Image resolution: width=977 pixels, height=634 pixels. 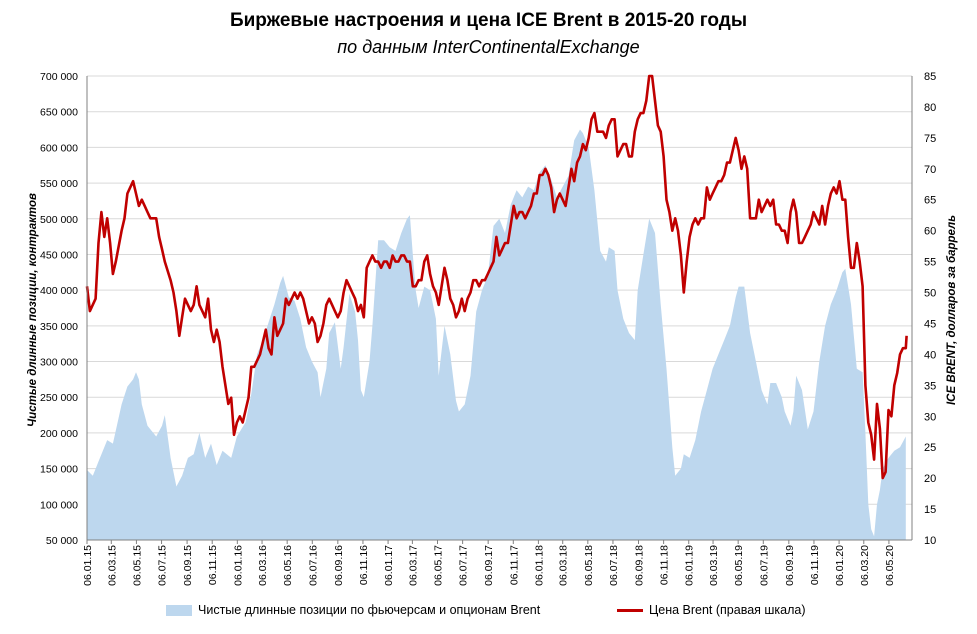 What do you see at coordinates (389, 565) in the screenshot?
I see `x-tick-label: 06.01.17` at bounding box center [389, 565].